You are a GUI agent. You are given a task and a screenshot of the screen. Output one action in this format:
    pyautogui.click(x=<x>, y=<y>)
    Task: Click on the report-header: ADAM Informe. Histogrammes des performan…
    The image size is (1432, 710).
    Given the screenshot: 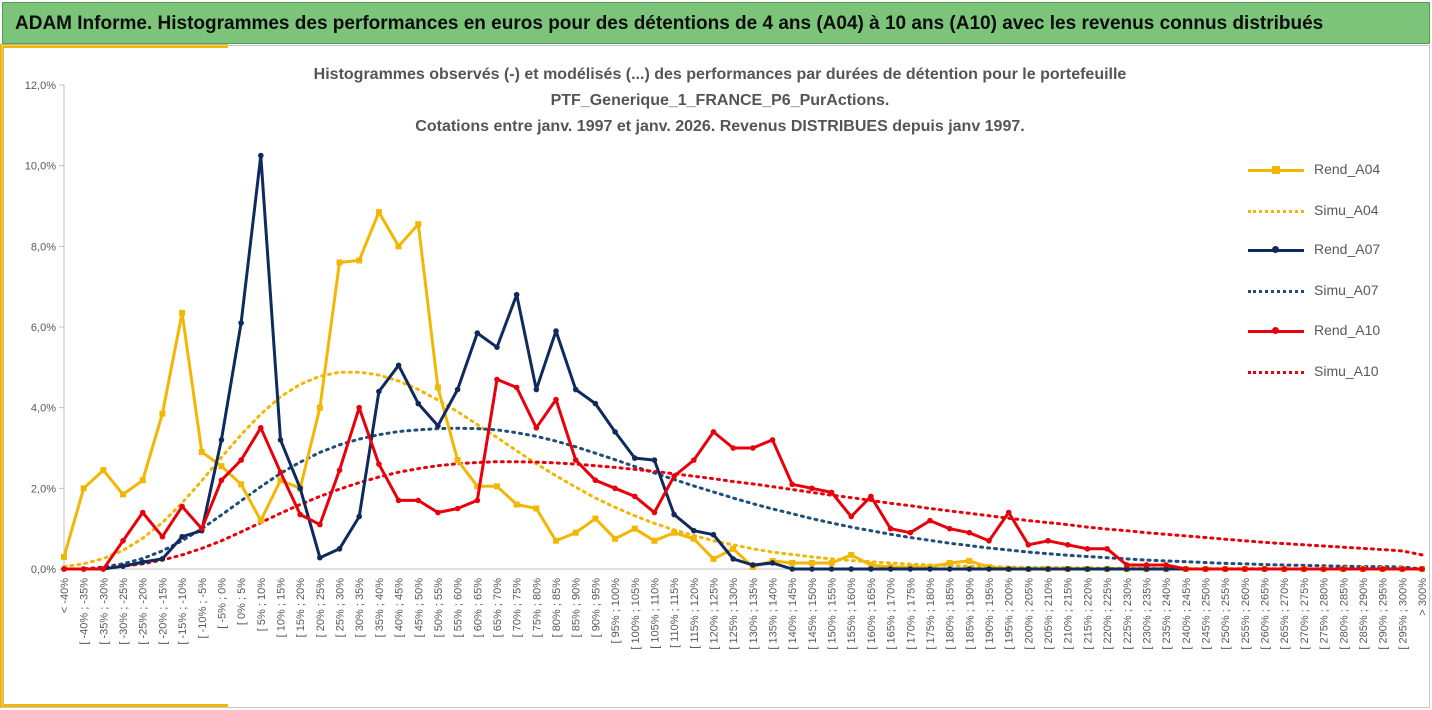 What is the action you would take?
    pyautogui.click(x=716, y=23)
    